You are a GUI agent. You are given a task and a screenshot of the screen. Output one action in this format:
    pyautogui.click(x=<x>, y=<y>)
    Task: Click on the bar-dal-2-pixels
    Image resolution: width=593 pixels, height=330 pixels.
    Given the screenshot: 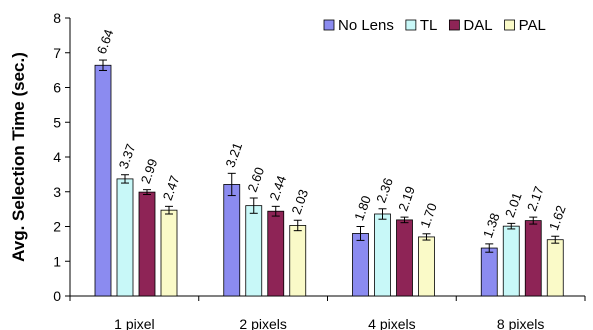 What is the action you would take?
    pyautogui.click(x=276, y=253)
    